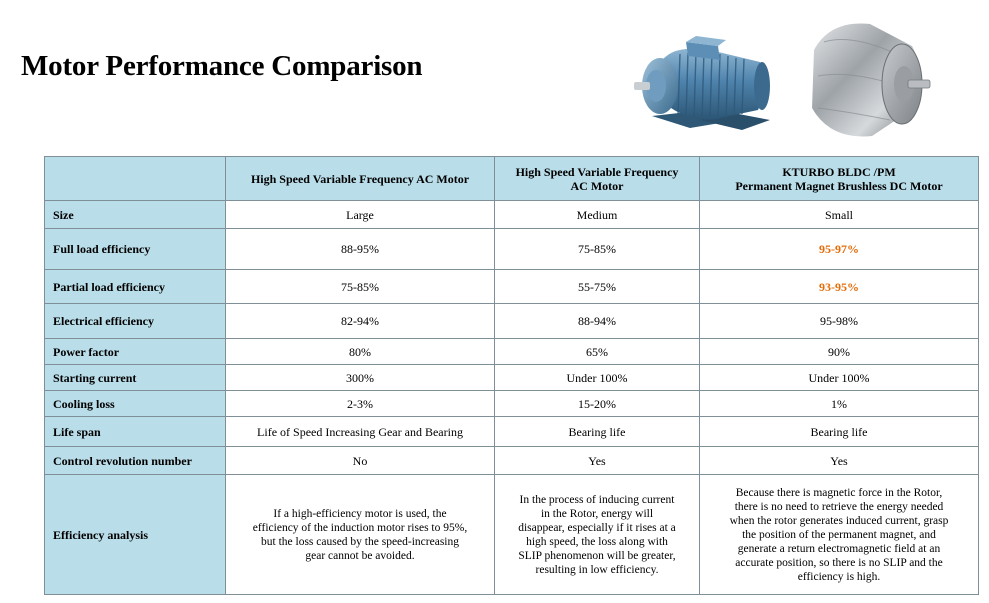  Describe the element at coordinates (597, 171) in the screenshot. I see `header-vf-line1: High Speed Variable Frequency` at that location.